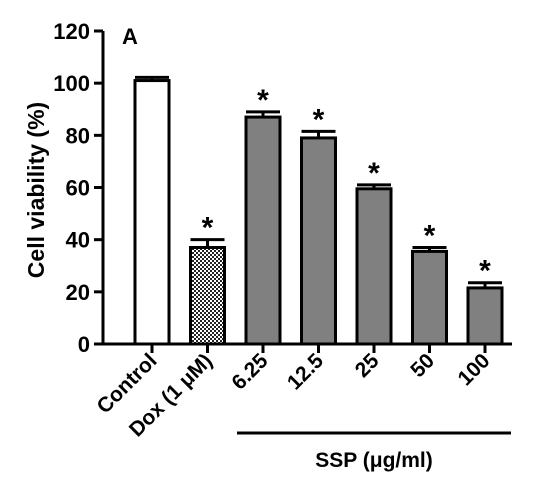 Image resolution: width=542 pixels, height=502 pixels. Describe the element at coordinates (249, 371) in the screenshot. I see `category-label: 6.25` at that location.